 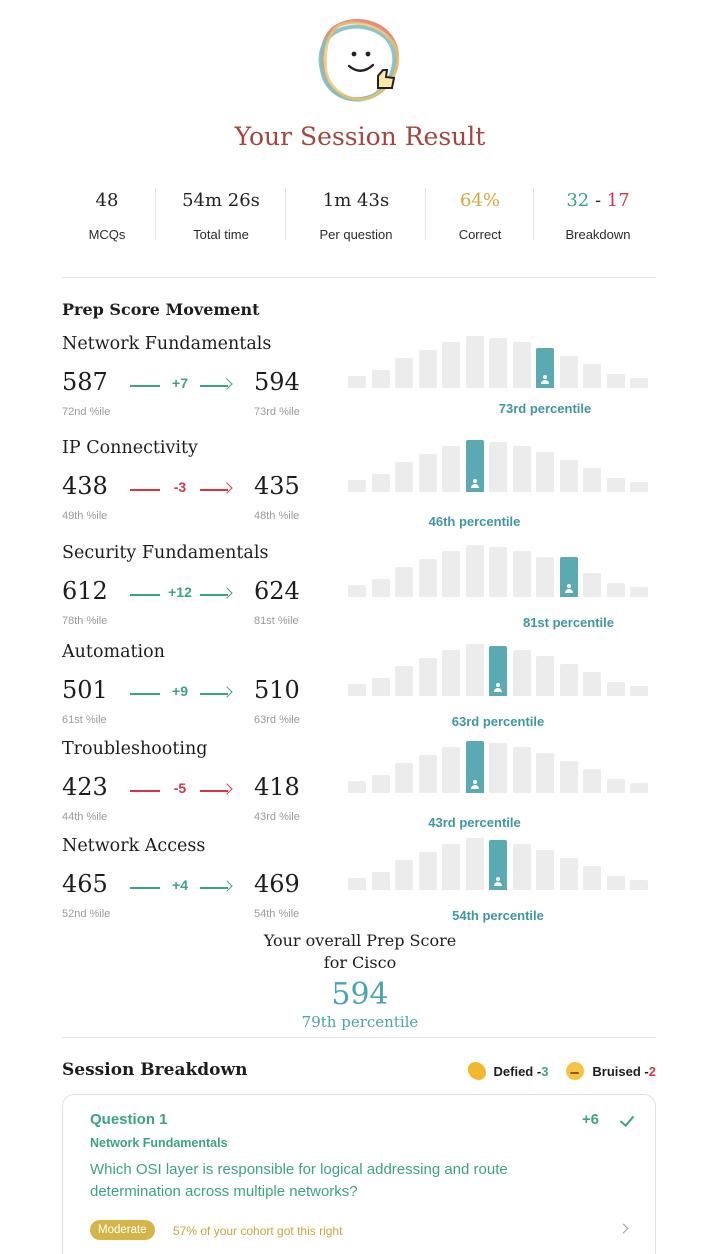 I want to click on topic-name: Troubleshooting, so click(x=135, y=749).